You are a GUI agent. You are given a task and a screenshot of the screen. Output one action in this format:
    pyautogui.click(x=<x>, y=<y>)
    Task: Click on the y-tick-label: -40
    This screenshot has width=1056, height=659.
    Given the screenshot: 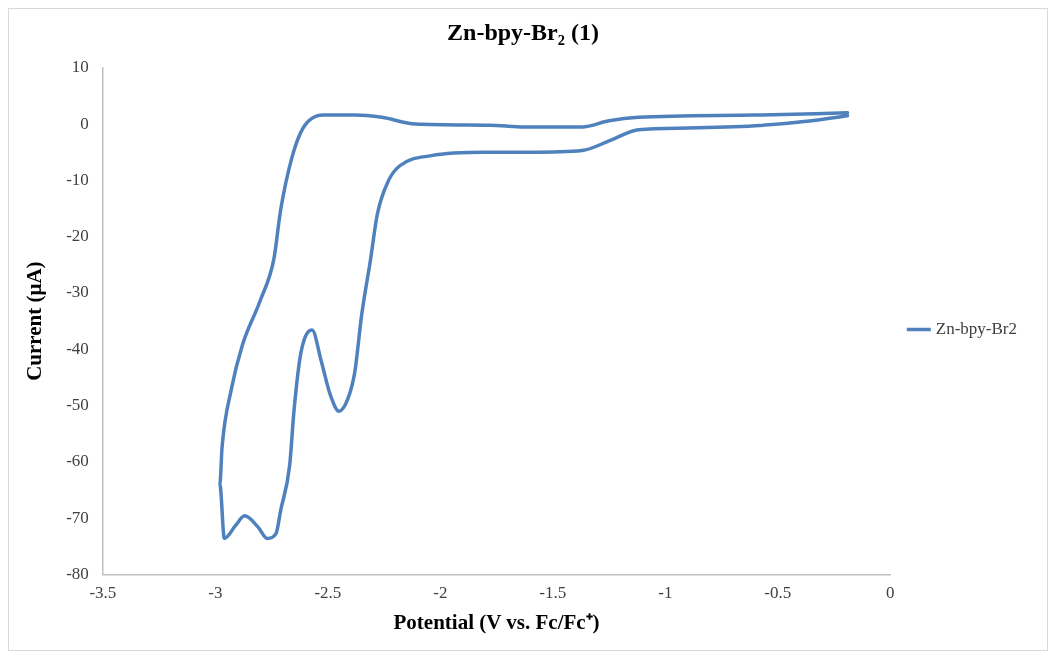 What is the action you would take?
    pyautogui.click(x=77, y=348)
    